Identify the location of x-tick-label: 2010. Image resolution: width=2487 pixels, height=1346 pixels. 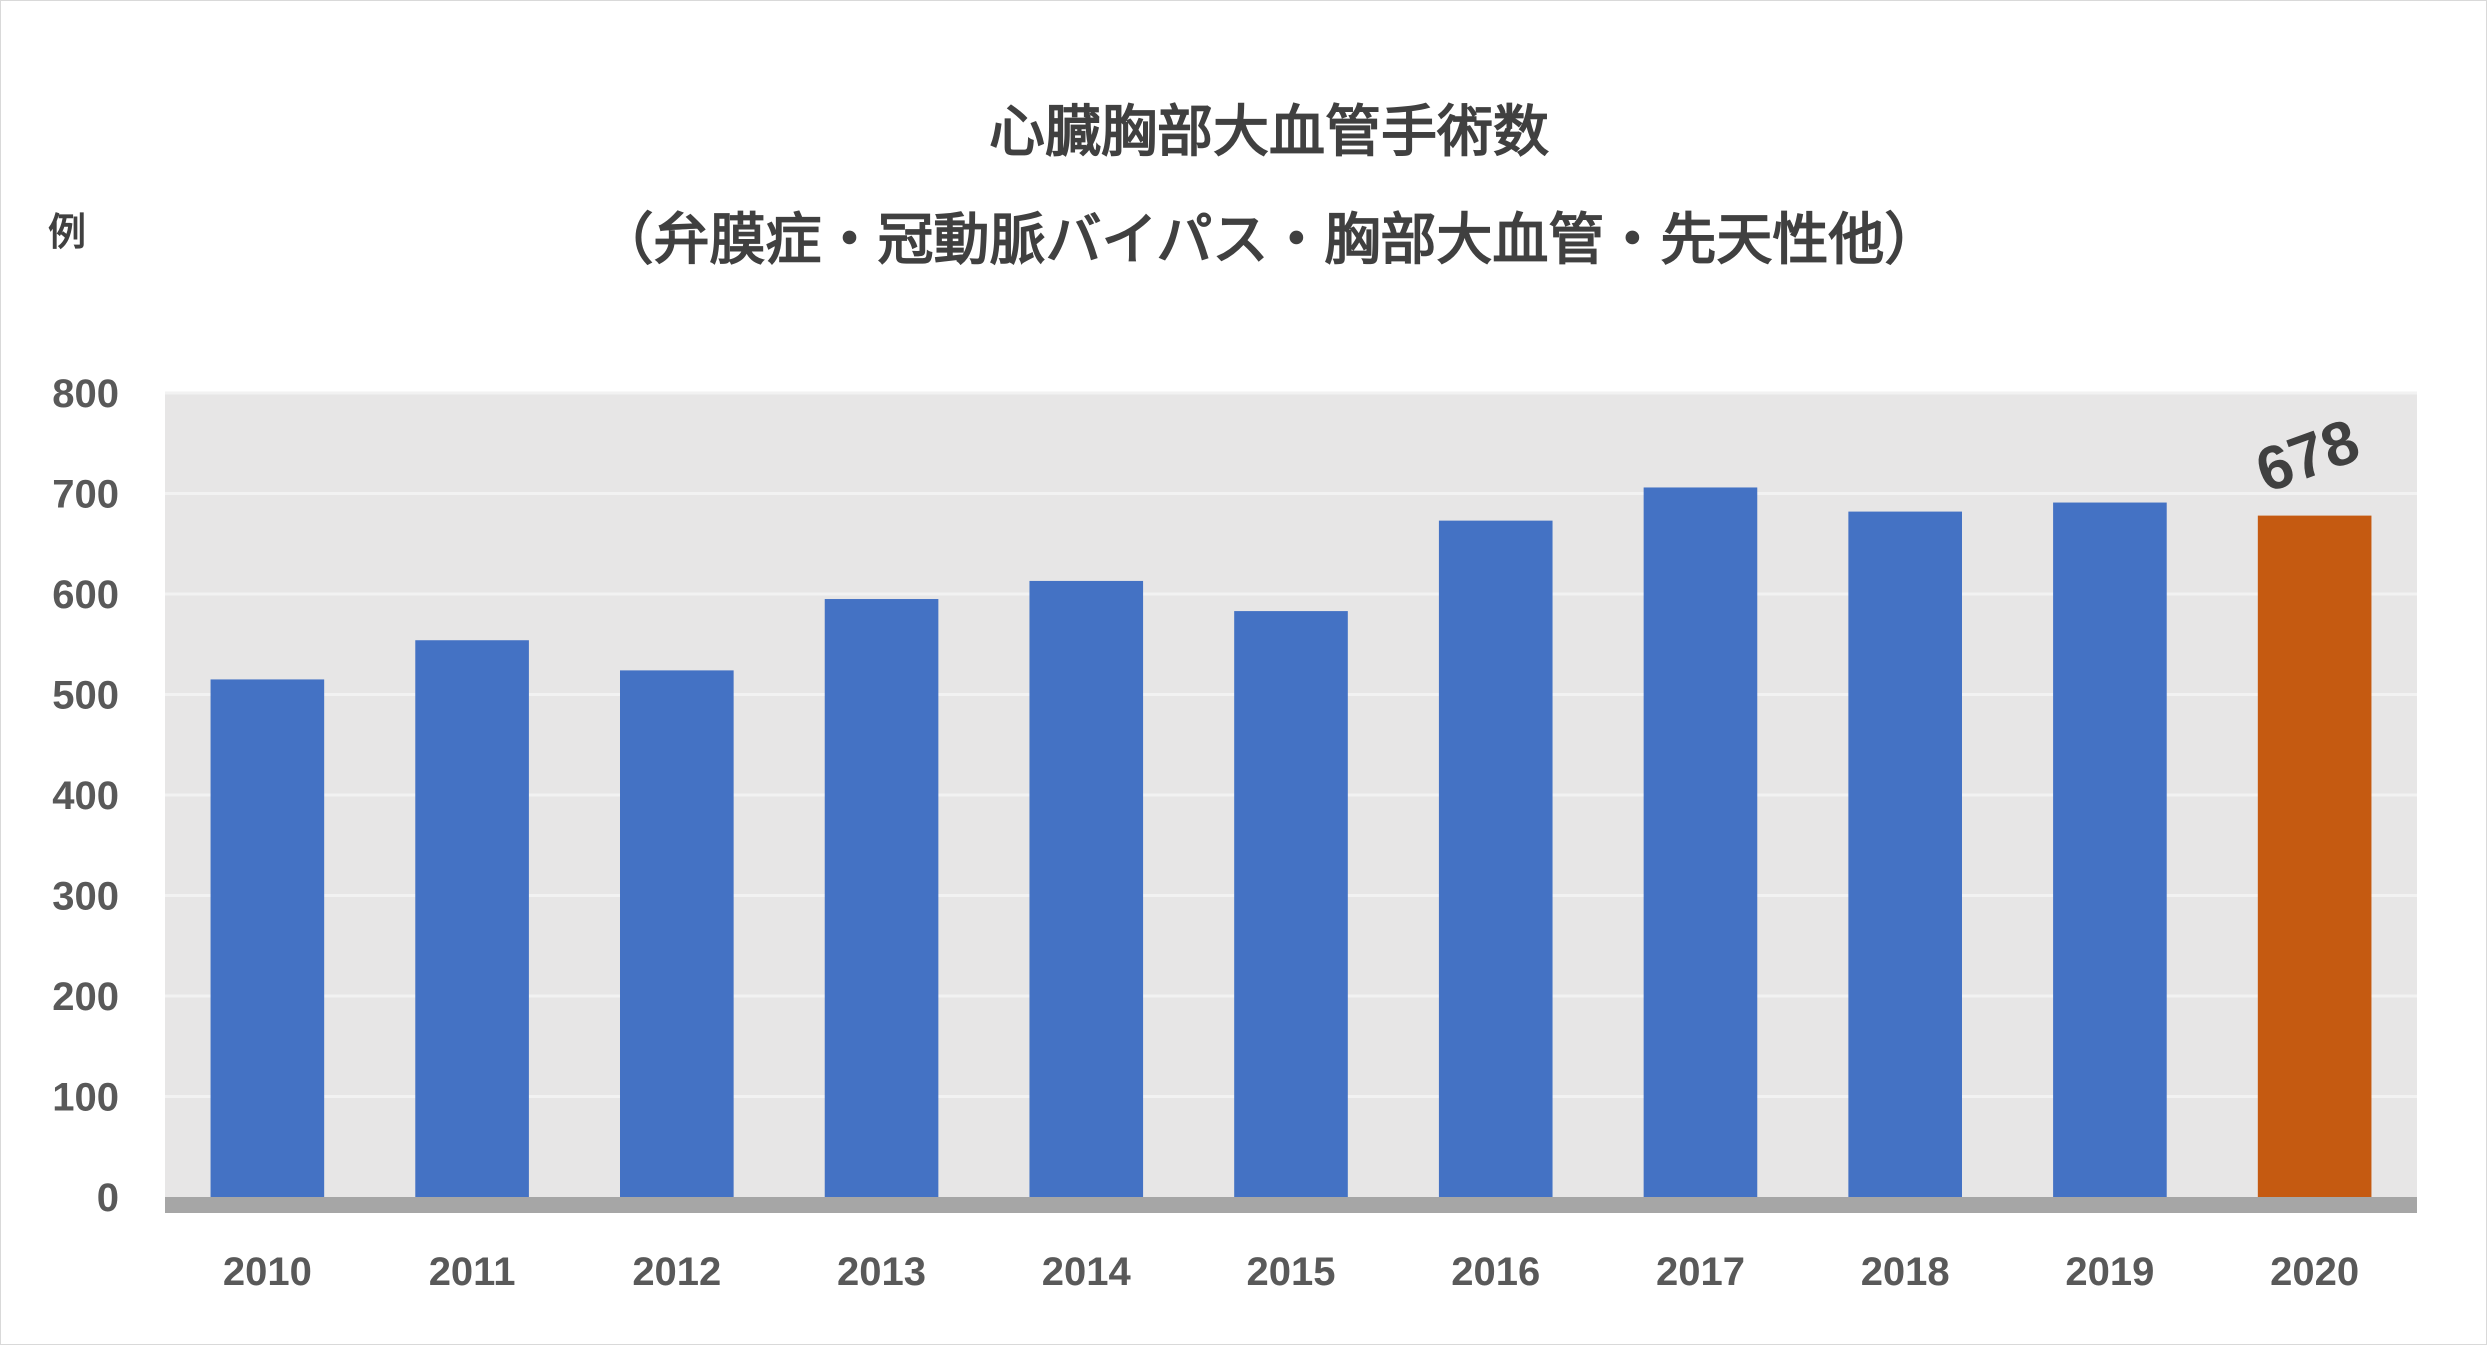
(267, 1272).